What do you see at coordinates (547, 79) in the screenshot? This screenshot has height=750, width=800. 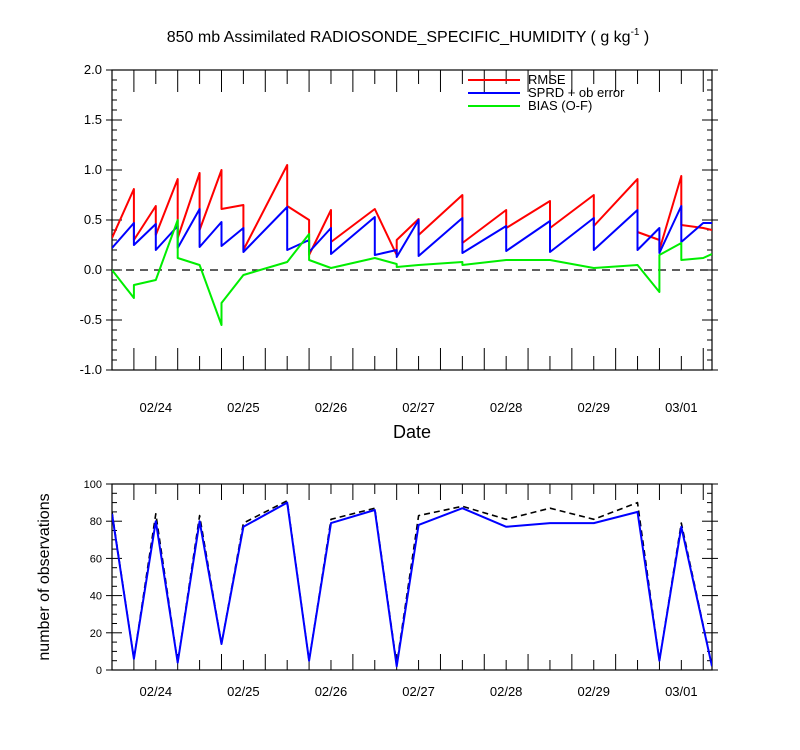 I see `legend-label: RMSE` at bounding box center [547, 79].